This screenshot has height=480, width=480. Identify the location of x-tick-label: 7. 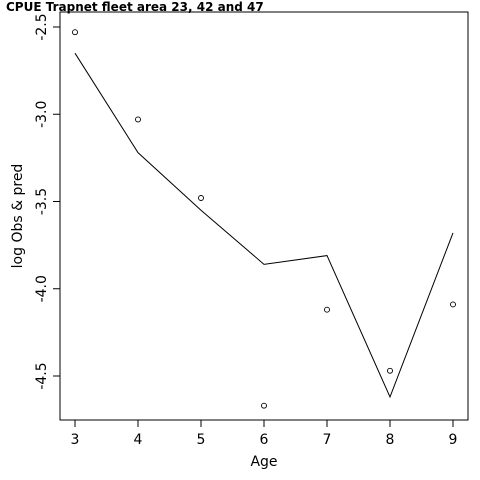
(327, 440).